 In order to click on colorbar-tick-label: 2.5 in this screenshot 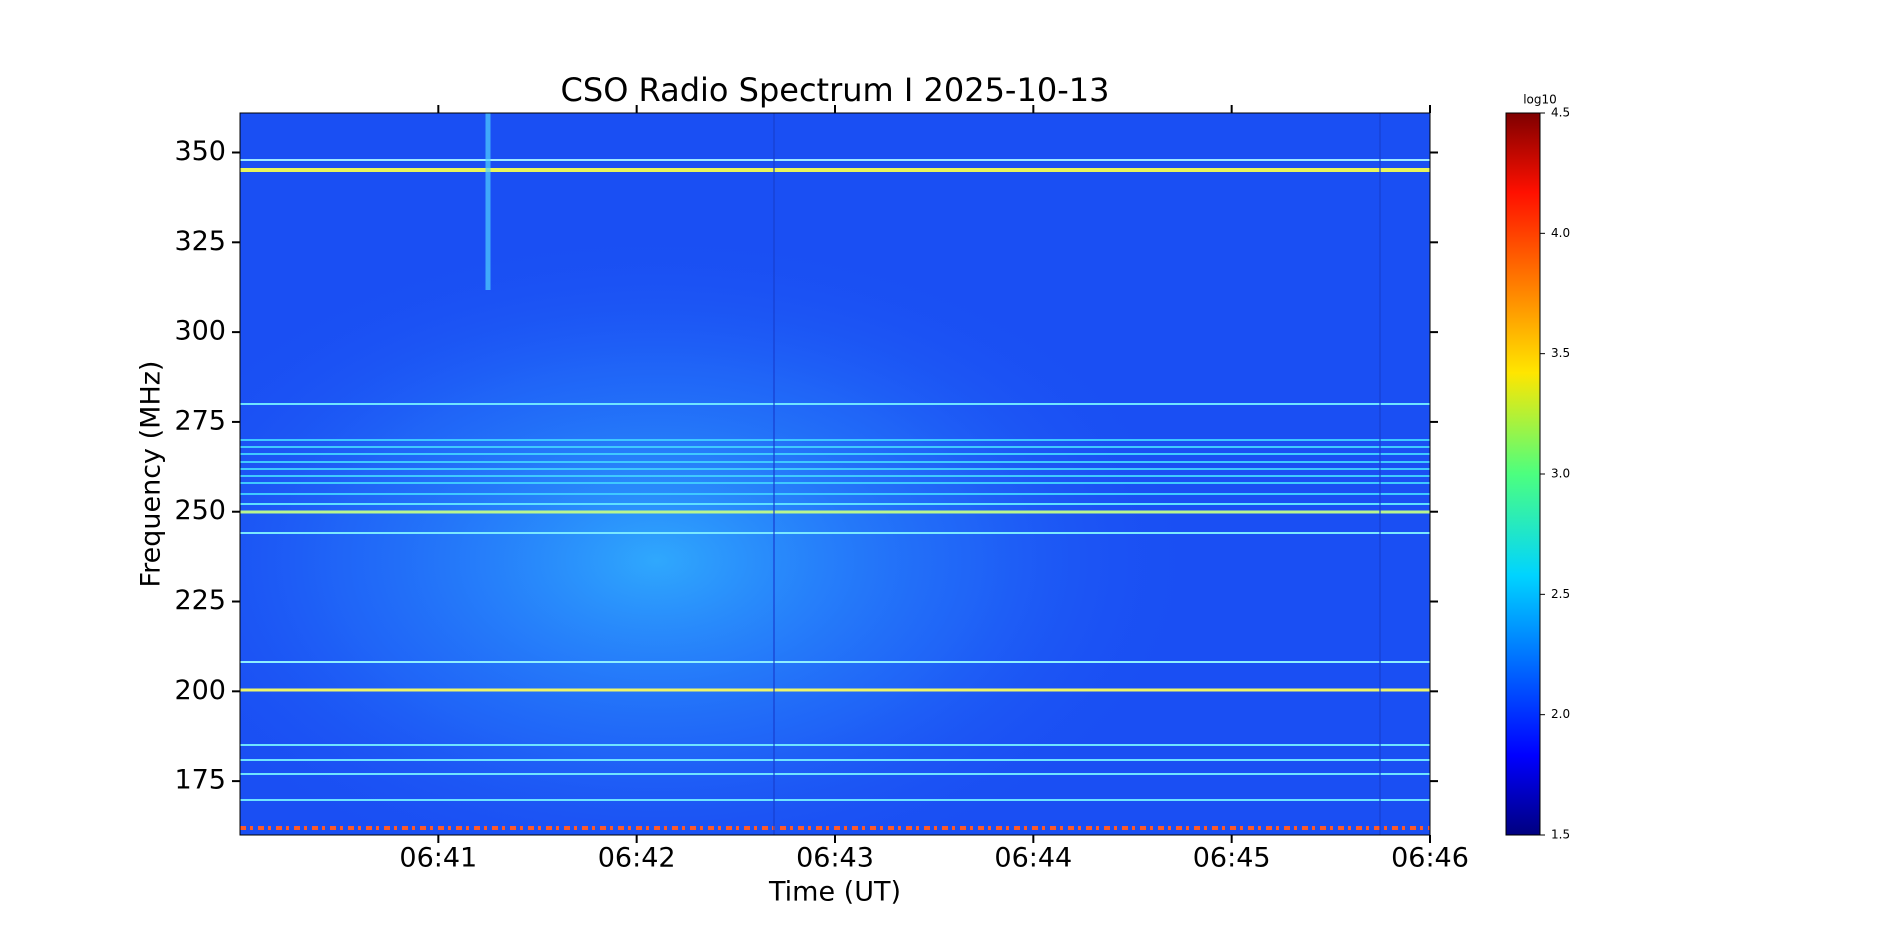, I will do `click(1560, 594)`.